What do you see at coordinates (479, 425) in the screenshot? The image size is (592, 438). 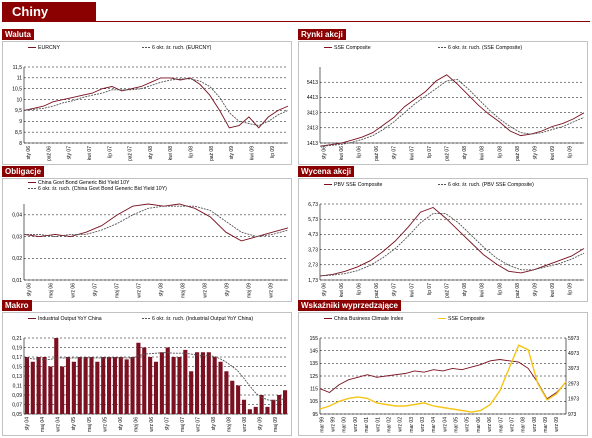 I see `x-tick-label: mar 06` at bounding box center [479, 425].